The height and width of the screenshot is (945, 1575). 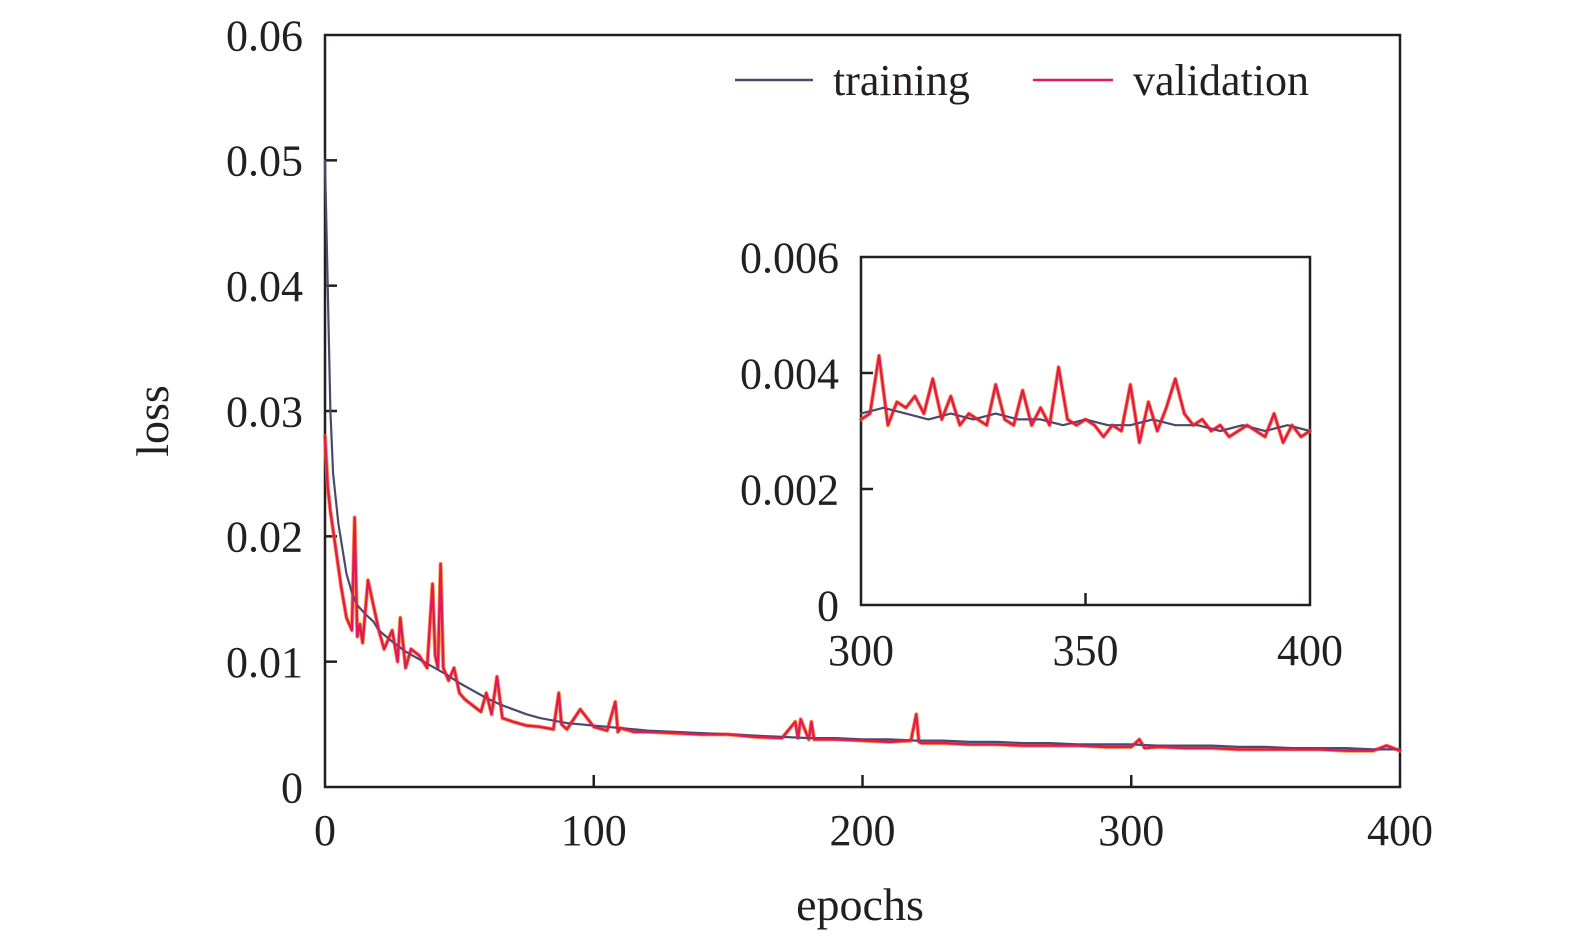 I want to click on main-x-tick-label: 300, so click(x=1131, y=830).